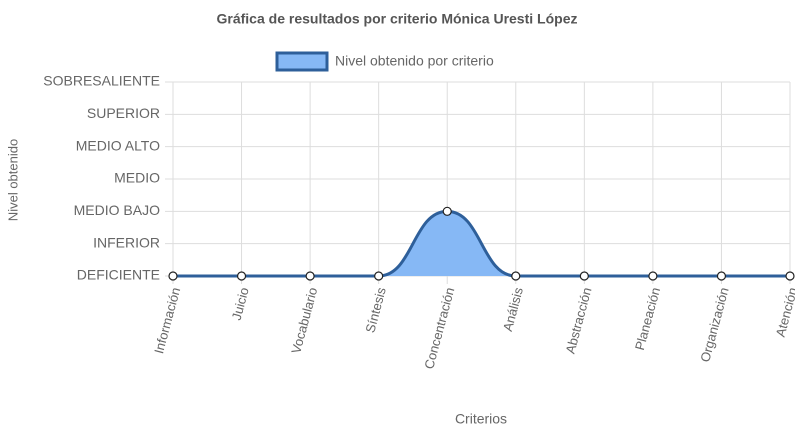 This screenshot has width=795, height=435. What do you see at coordinates (647, 319) in the screenshot?
I see `x-tick-label: Planeación` at bounding box center [647, 319].